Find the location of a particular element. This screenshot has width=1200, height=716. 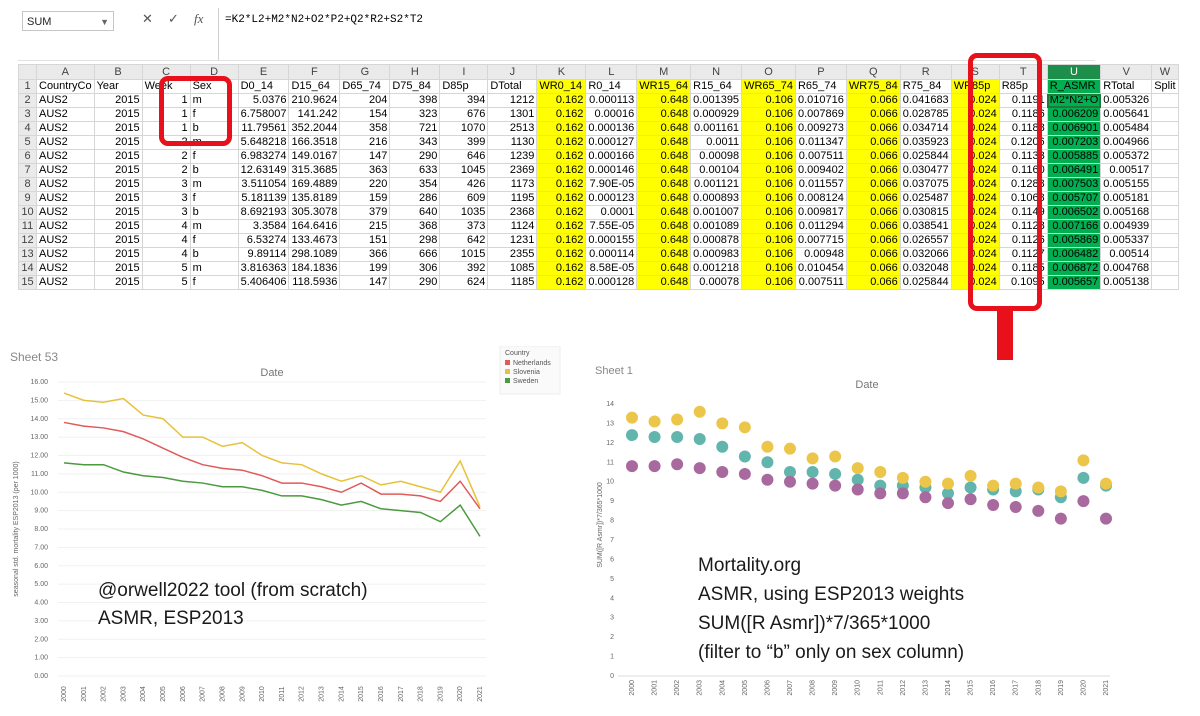

table-cell: 0.030477 is located at coordinates (925, 170).